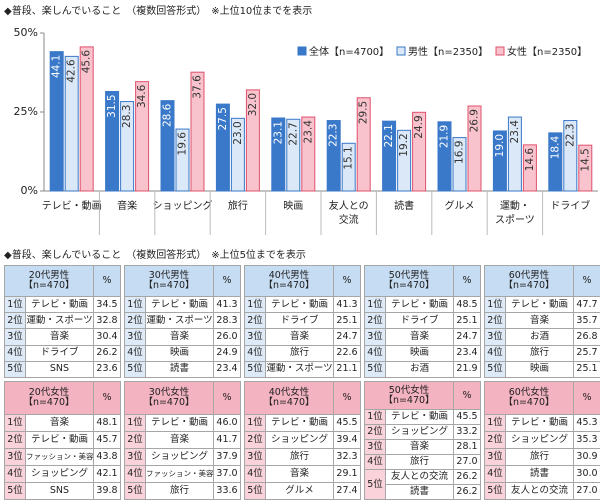  What do you see at coordinates (62, 304) in the screenshot?
I see `table-row: 1位 テレビ・動画 34.5` at bounding box center [62, 304].